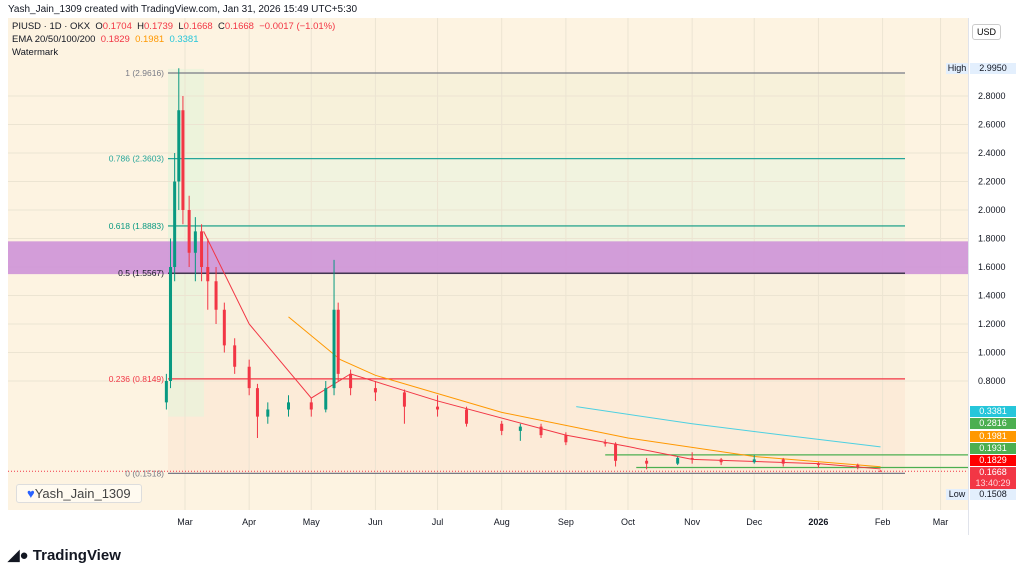  Describe the element at coordinates (115, 39) in the screenshot. I see `ema20-value: 0.1829` at that location.